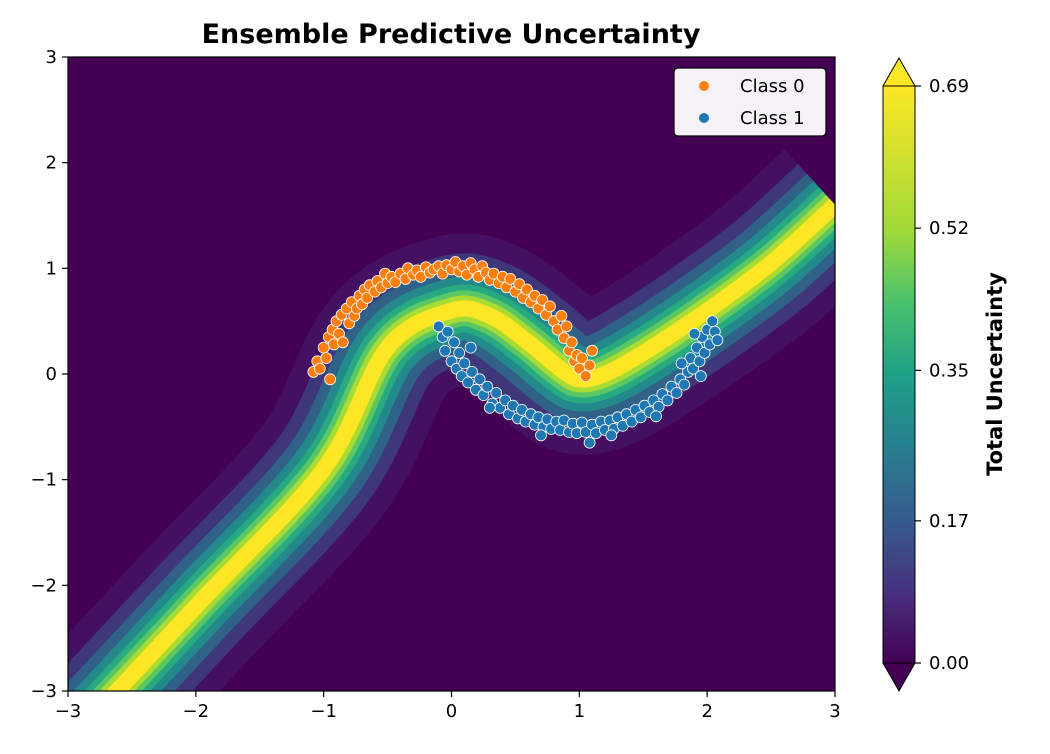  Describe the element at coordinates (706, 711) in the screenshot. I see `x-tick-label: 2` at that location.